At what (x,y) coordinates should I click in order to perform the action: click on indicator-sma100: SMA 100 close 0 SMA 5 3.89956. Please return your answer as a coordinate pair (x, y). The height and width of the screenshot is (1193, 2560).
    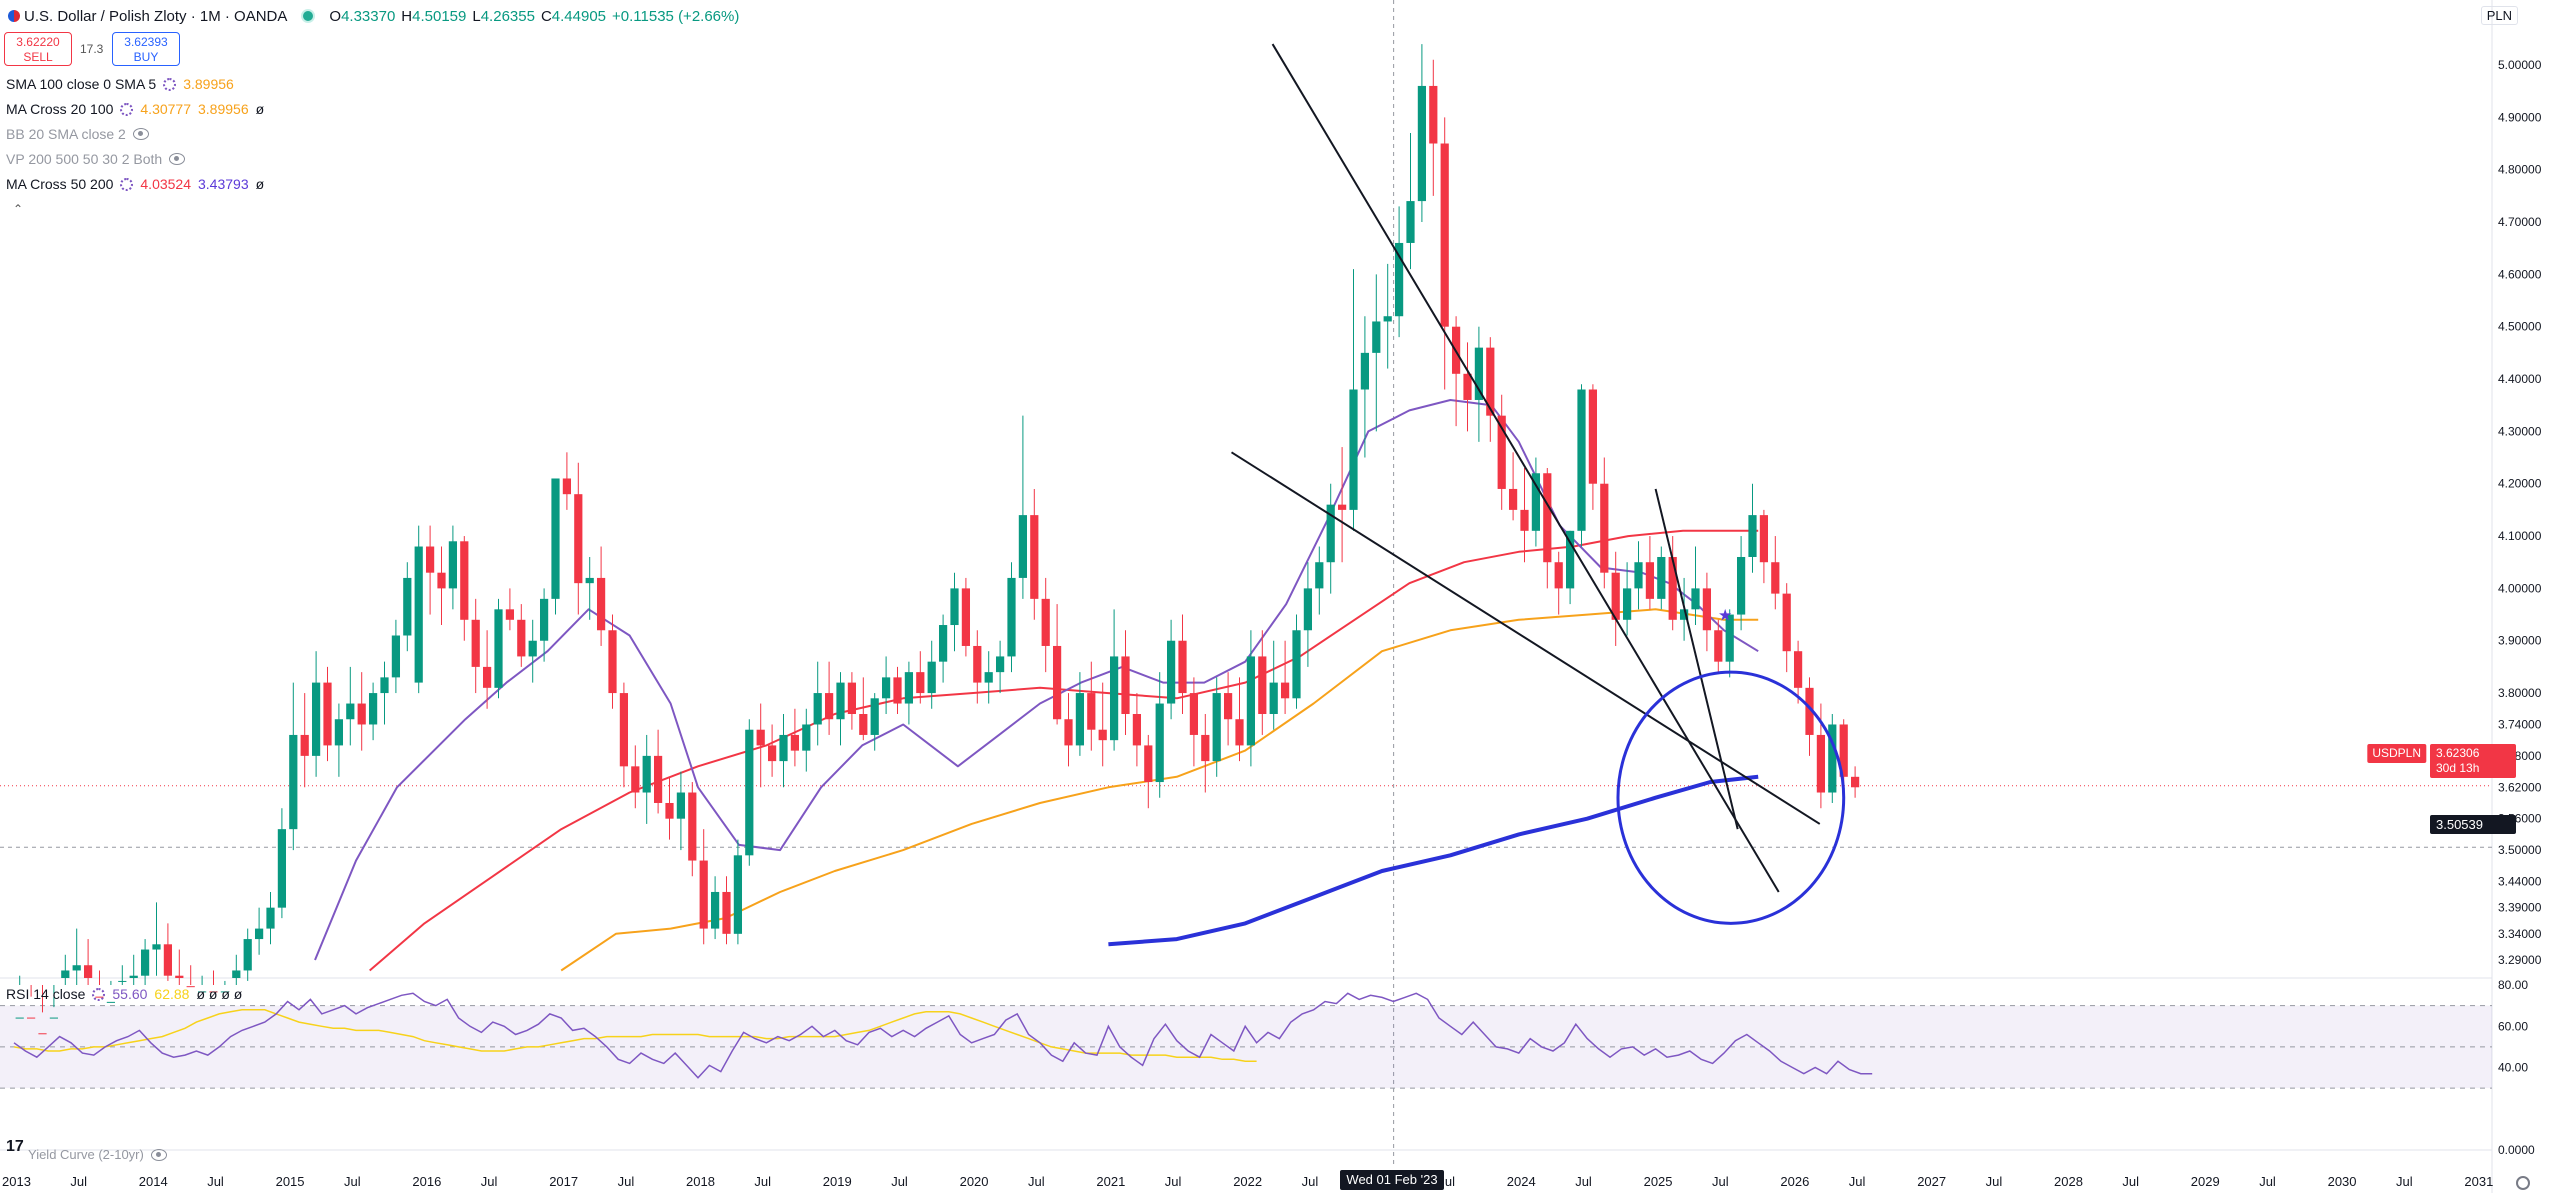
    Looking at the image, I should click on (120, 84).